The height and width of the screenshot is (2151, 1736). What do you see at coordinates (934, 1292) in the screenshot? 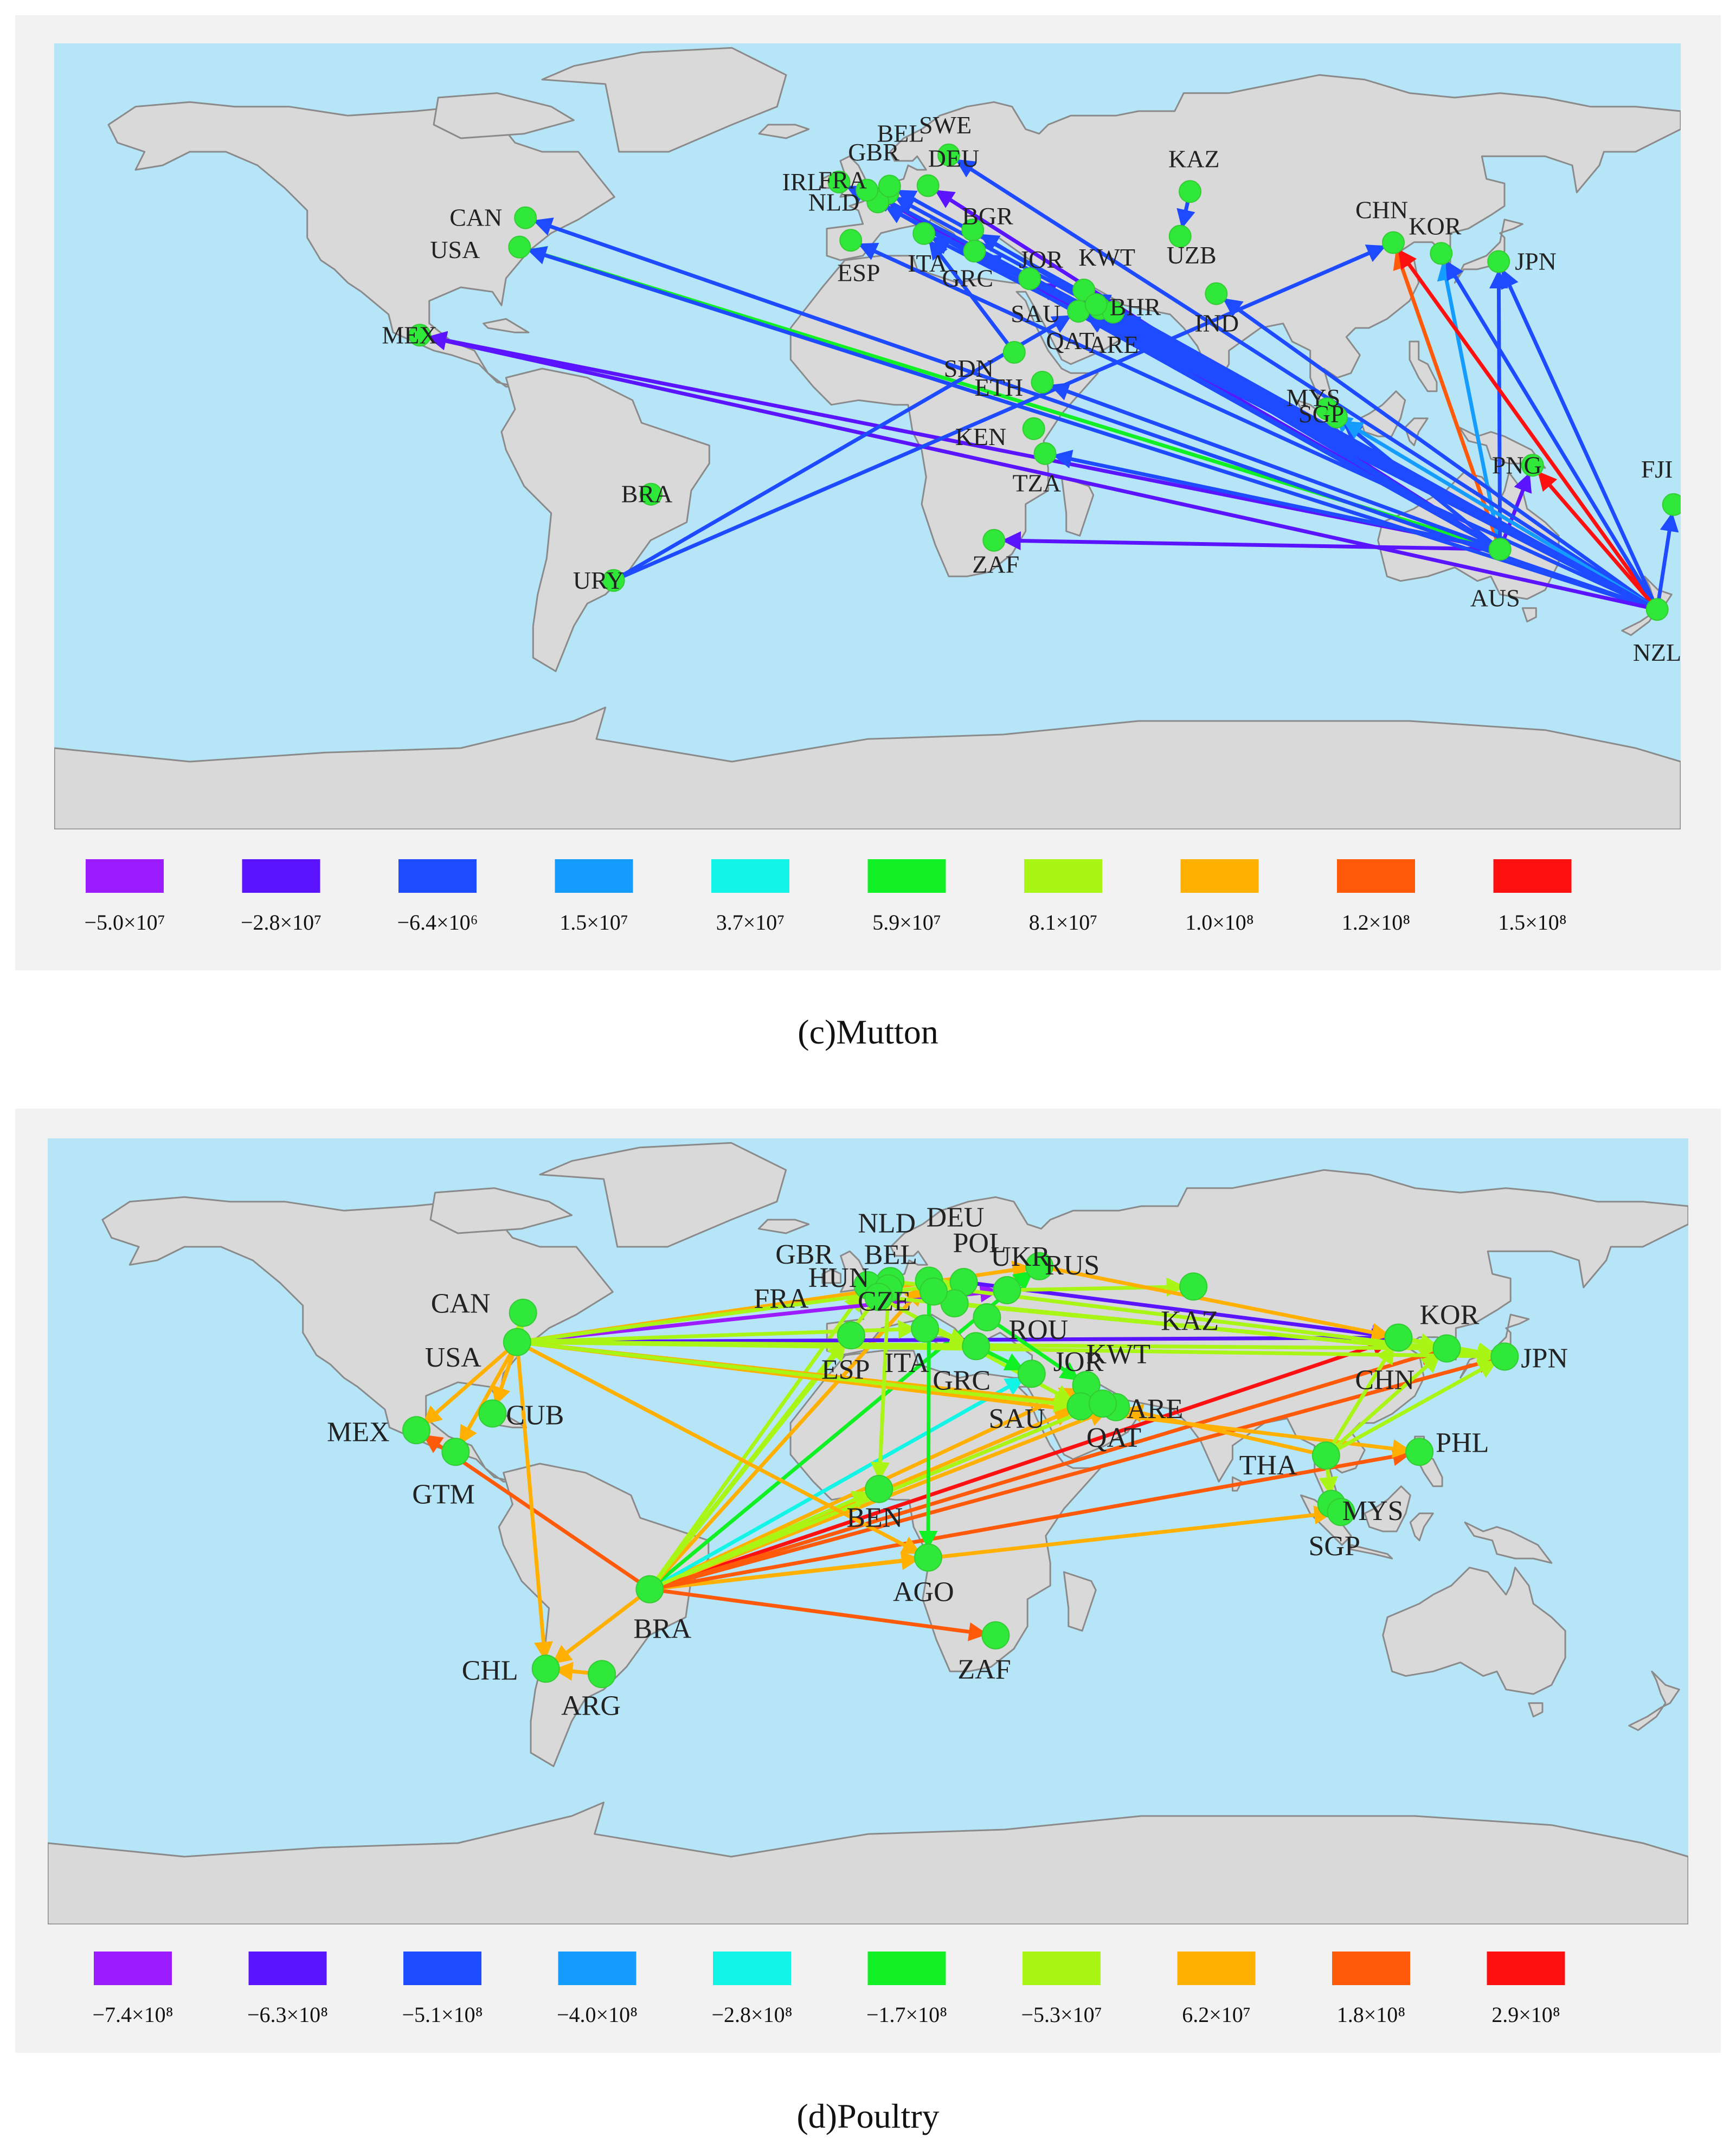
I see `country-node-cze` at bounding box center [934, 1292].